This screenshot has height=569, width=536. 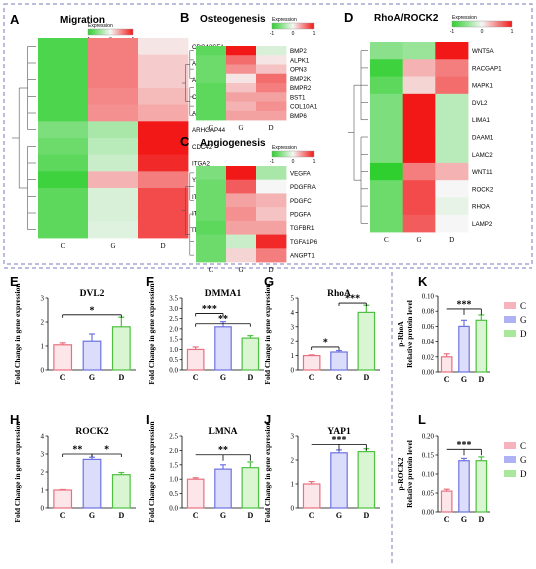 I want to click on bar-chart-title: ROCK2, so click(x=92, y=432).